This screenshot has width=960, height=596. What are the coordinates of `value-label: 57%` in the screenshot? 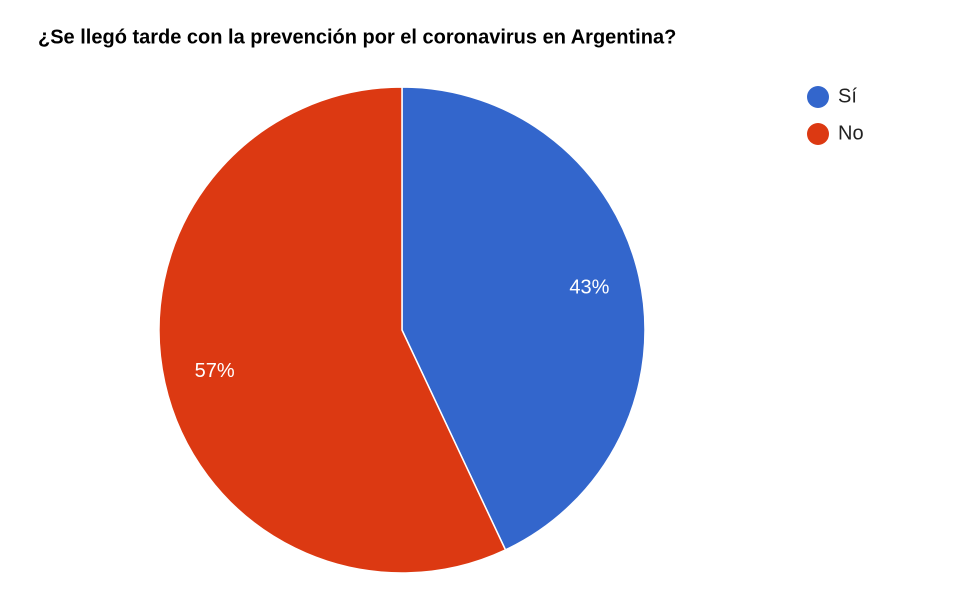 It's located at (215, 371).